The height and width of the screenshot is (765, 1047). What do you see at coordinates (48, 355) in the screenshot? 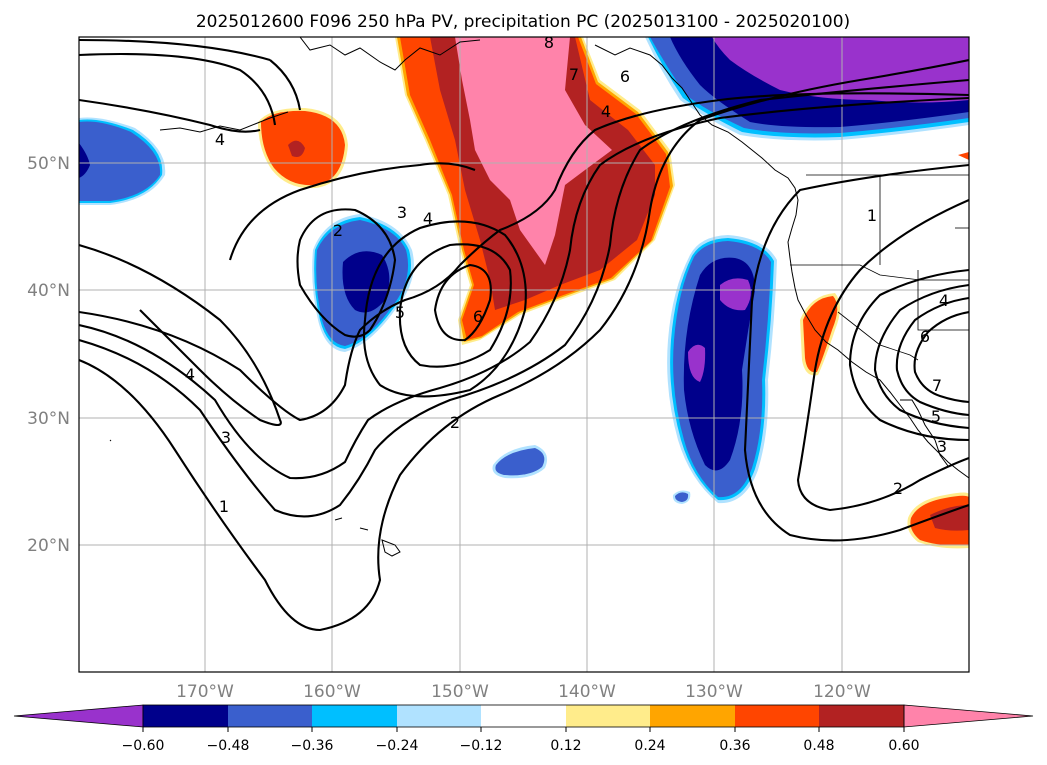
I see `latitude-labels: 50°N 40°N 30°N 20°N` at bounding box center [48, 355].